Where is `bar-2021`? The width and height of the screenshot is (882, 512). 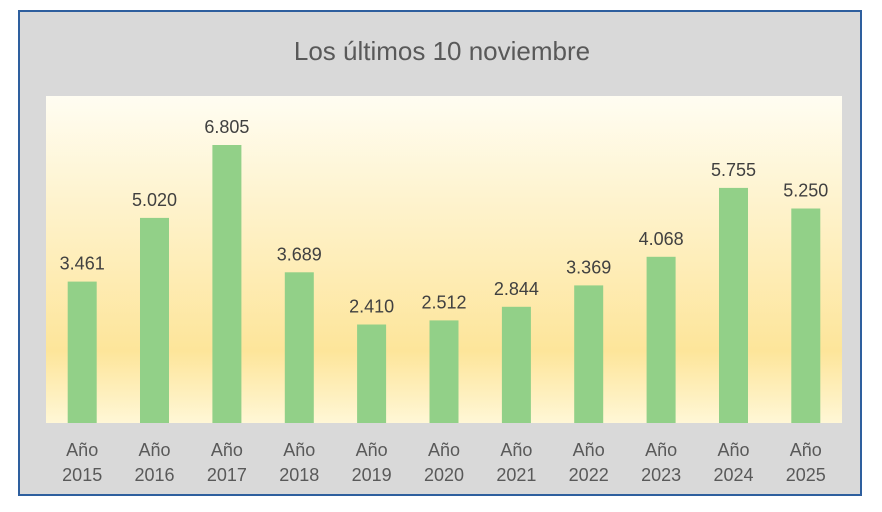 bar-2021 is located at coordinates (516, 364).